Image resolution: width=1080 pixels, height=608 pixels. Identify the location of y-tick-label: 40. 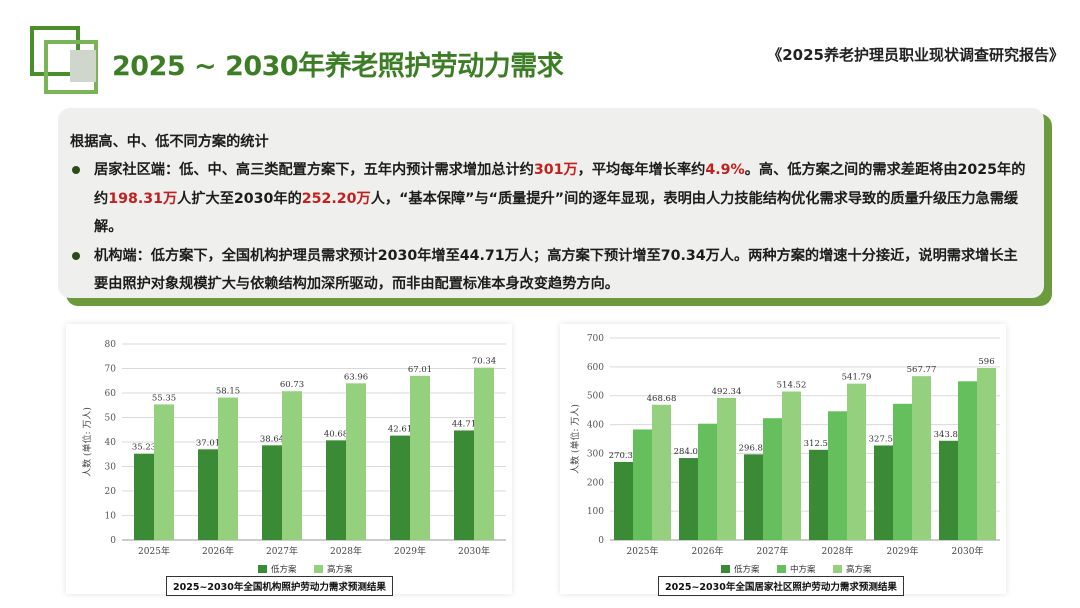
(111, 443).